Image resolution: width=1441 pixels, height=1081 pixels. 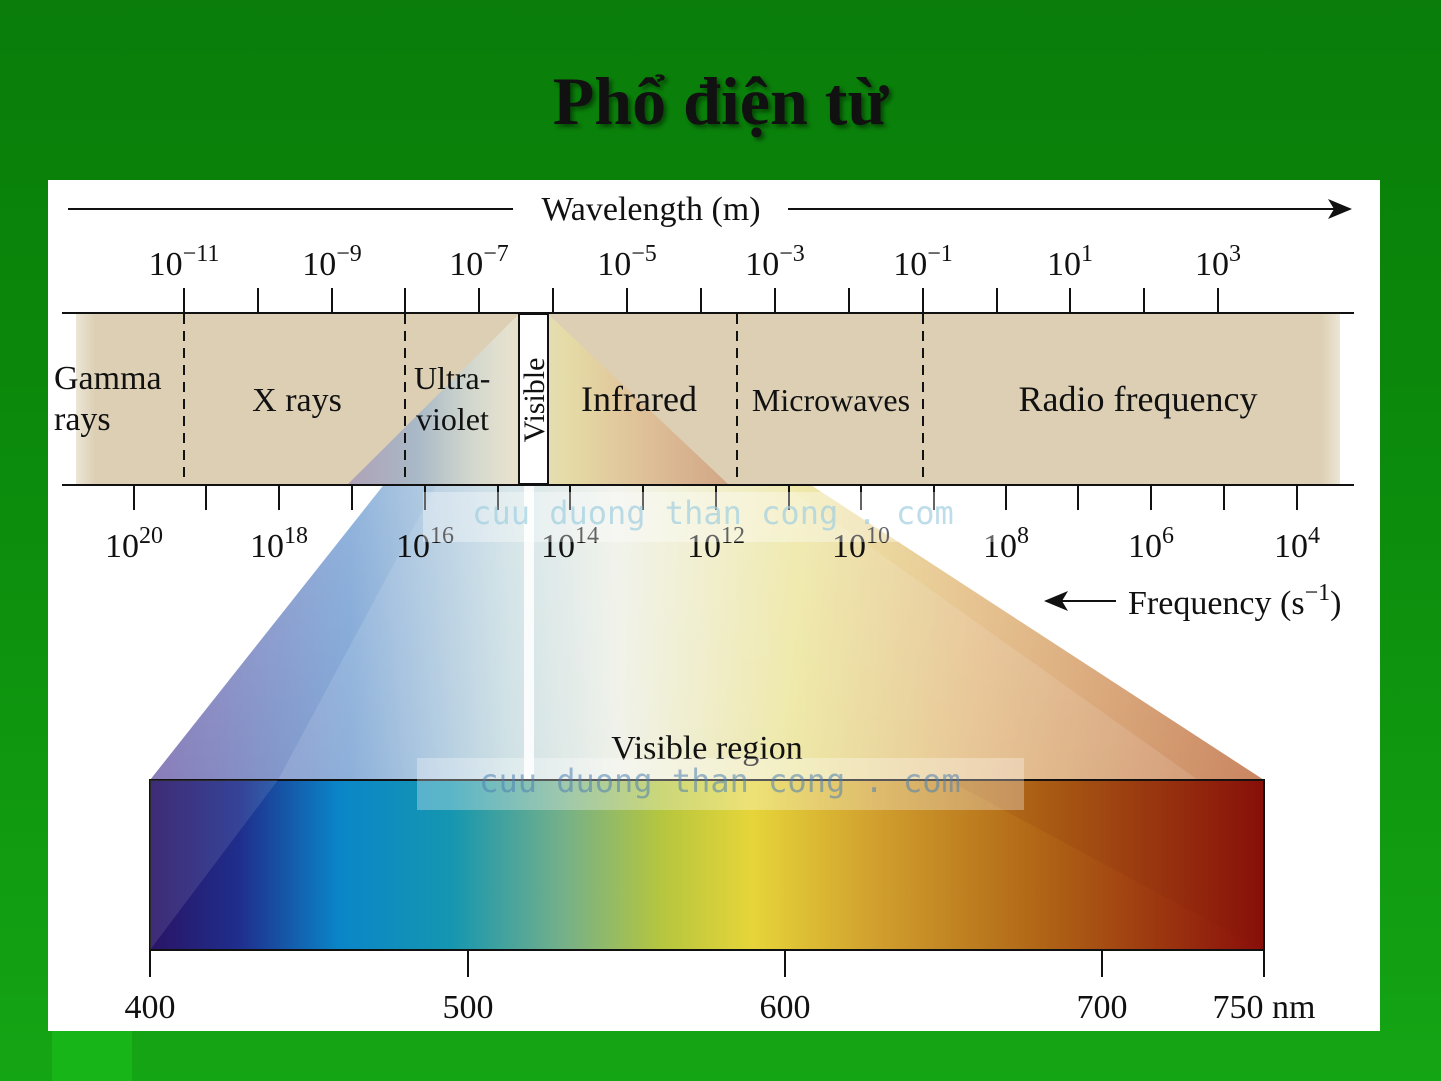 What do you see at coordinates (861, 544) in the screenshot?
I see `freq-tick-label: 10¹⁰` at bounding box center [861, 544].